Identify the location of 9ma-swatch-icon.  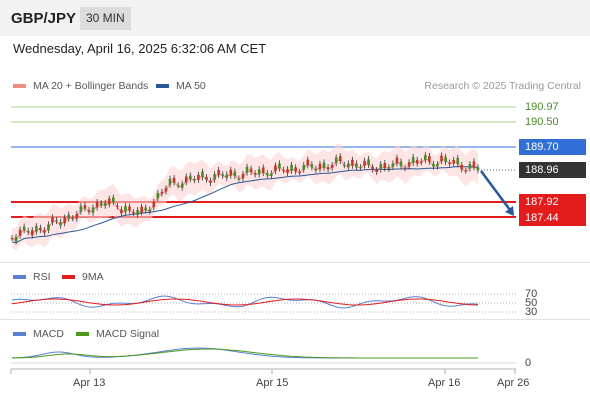
(68, 277).